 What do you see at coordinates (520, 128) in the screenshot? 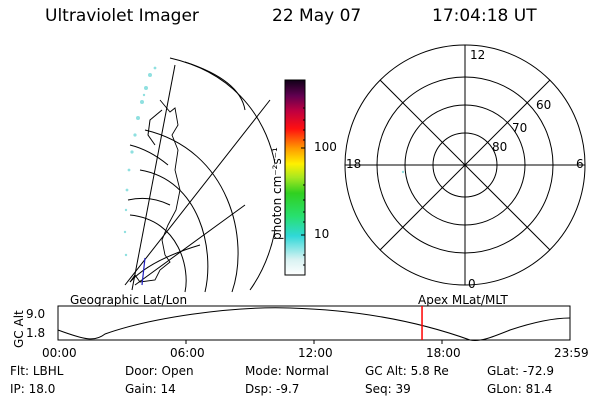
I see `lat-label-70: 70` at bounding box center [520, 128].